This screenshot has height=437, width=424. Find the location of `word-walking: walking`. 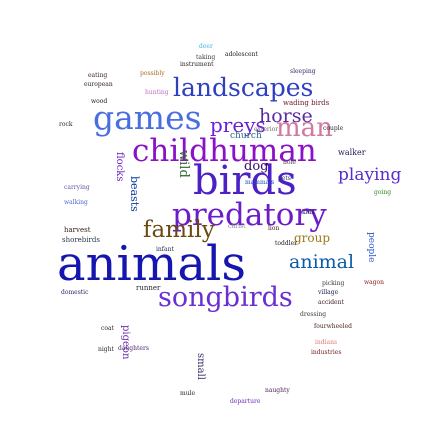

word-walking: walking is located at coordinates (76, 202).